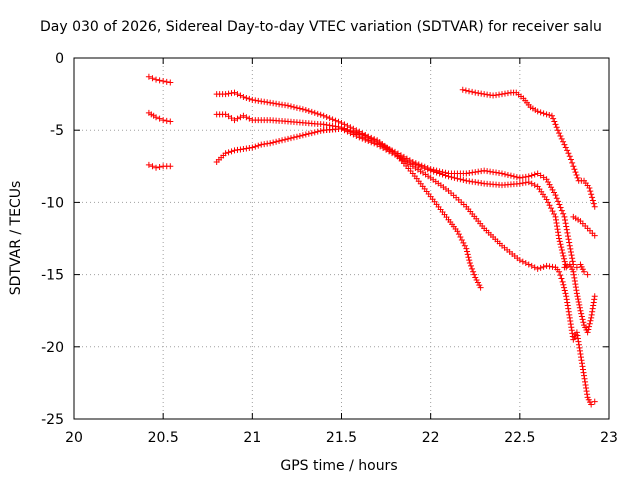  I want to click on y-tick-label: -10, so click(52, 203).